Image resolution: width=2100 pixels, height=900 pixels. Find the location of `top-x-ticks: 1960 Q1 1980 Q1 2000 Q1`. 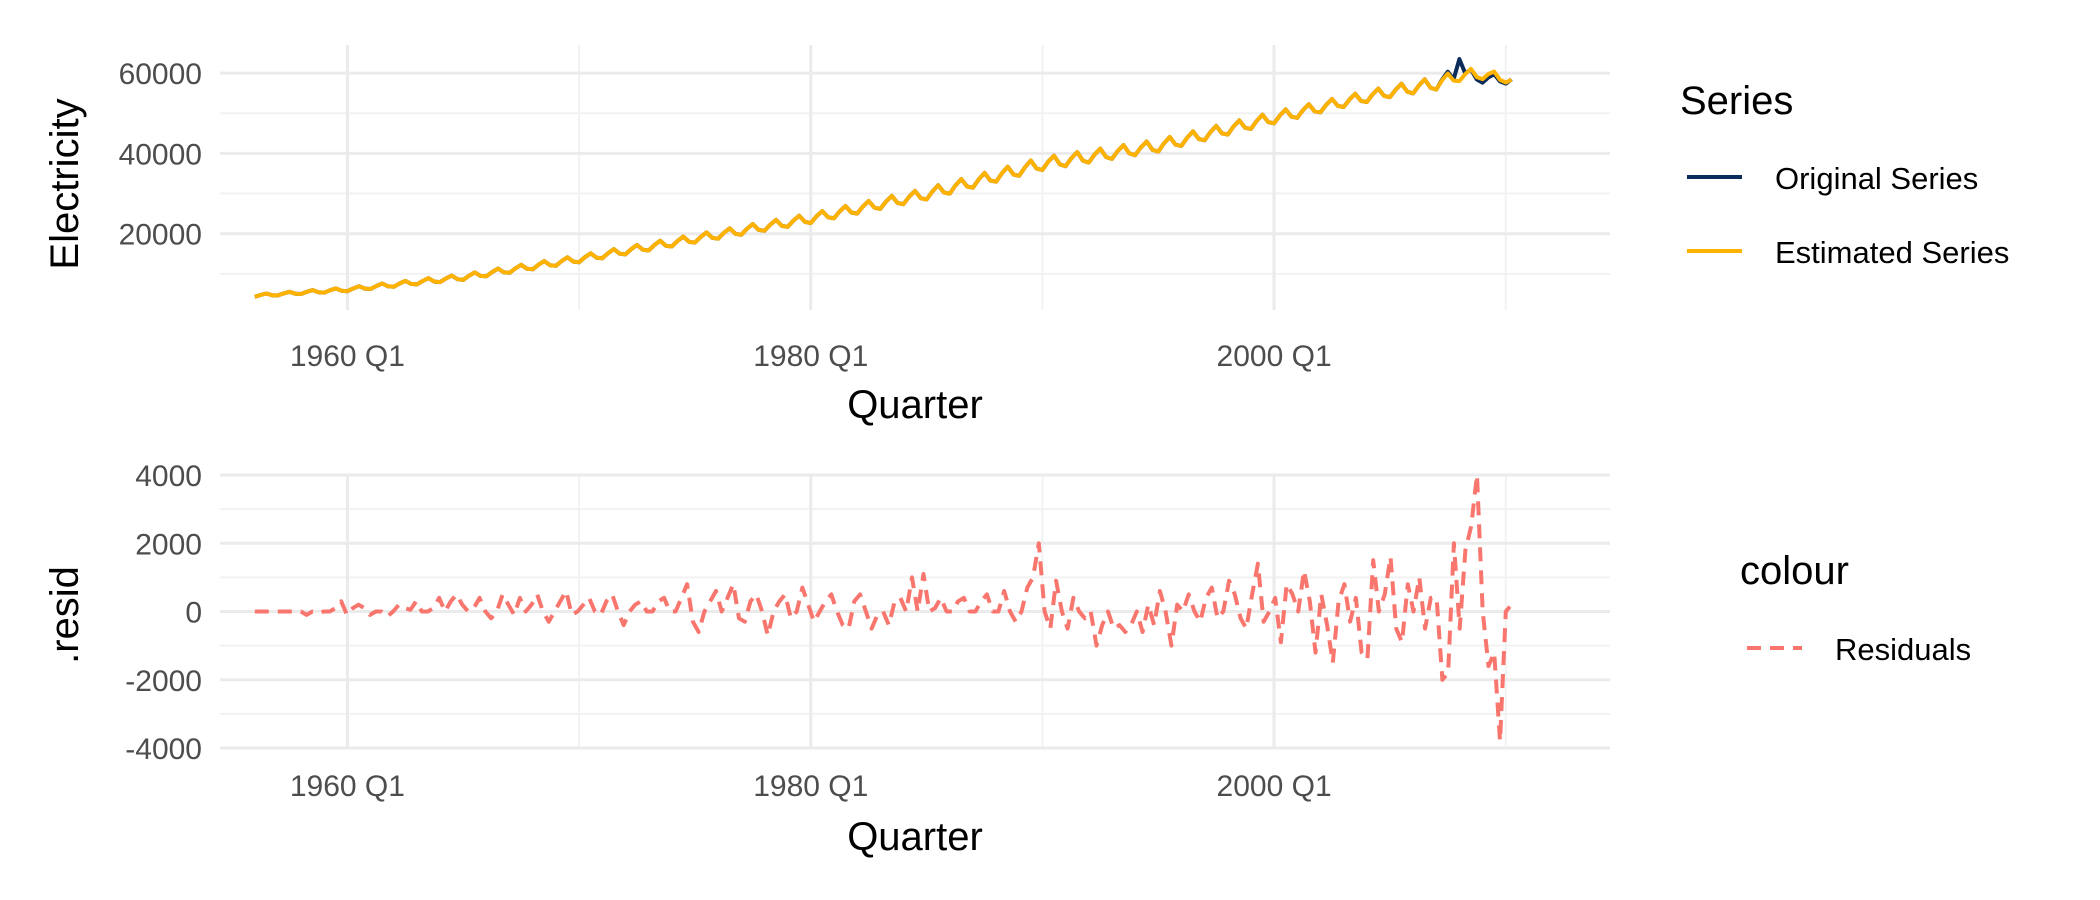

top-x-ticks: 1960 Q1 1980 Q1 2000 Q1 is located at coordinates (811, 356).